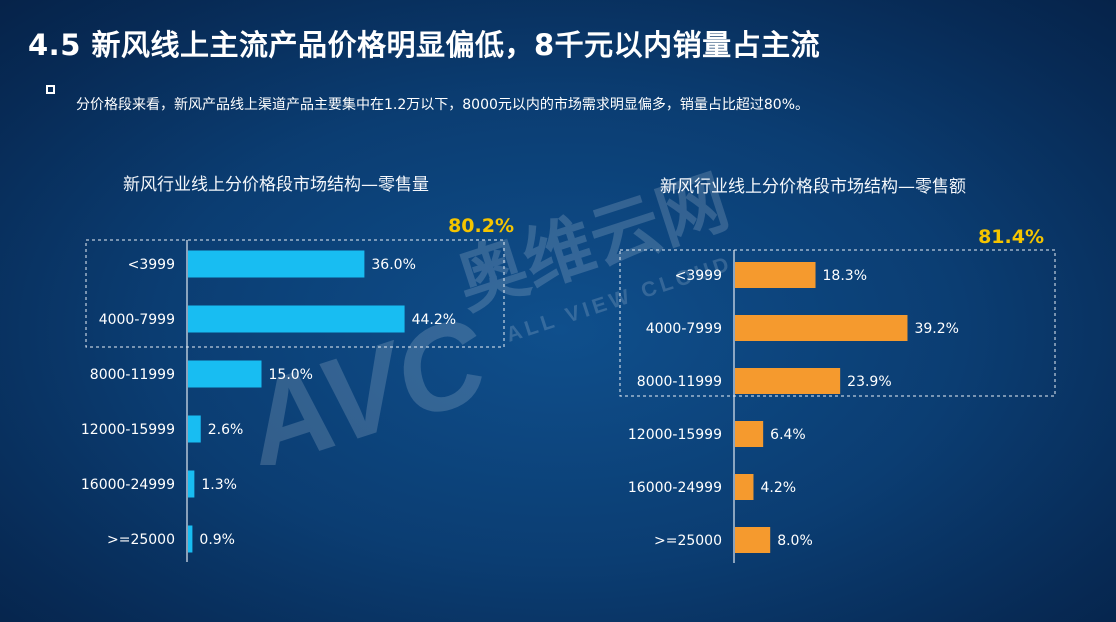 The height and width of the screenshot is (622, 1116). What do you see at coordinates (795, 541) in the screenshot?
I see `value-label: 8.0%` at bounding box center [795, 541].